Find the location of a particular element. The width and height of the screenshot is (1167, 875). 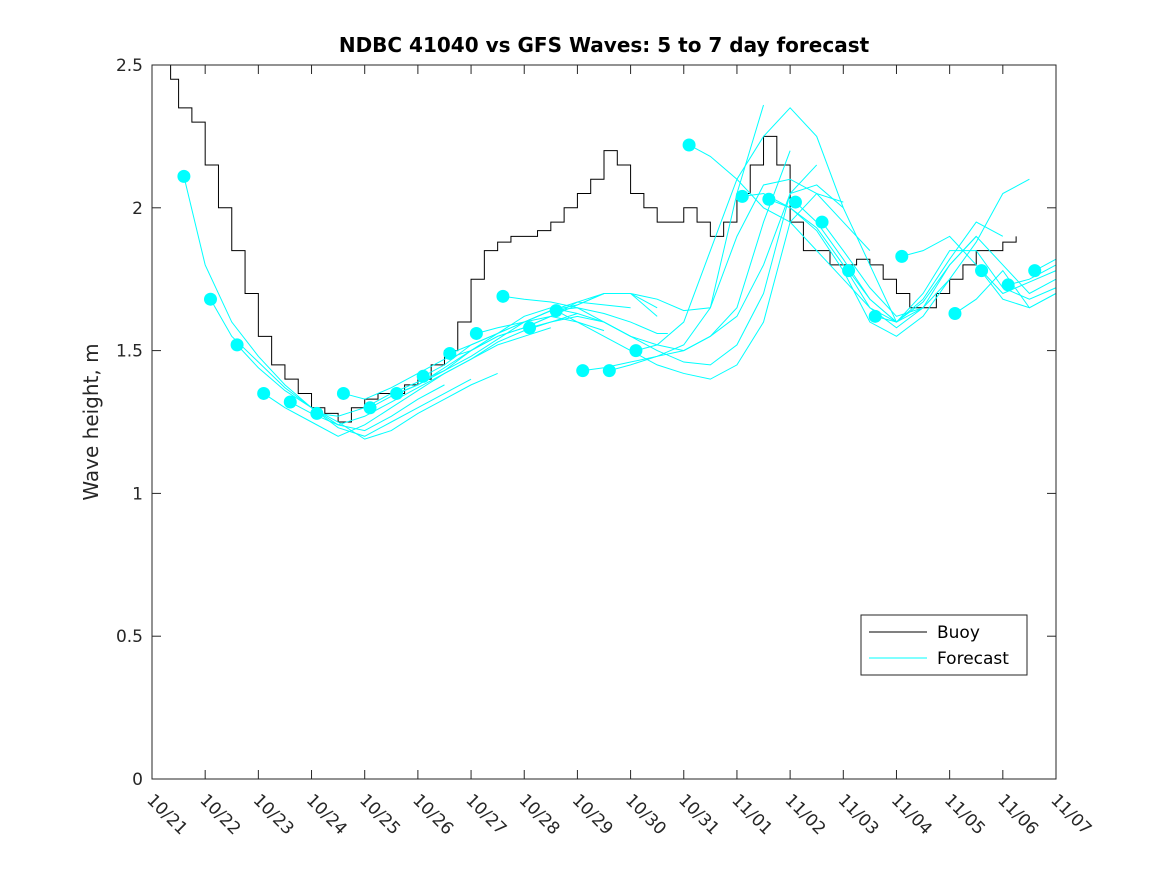

x-tick-label: 10/27 is located at coordinates (486, 814).